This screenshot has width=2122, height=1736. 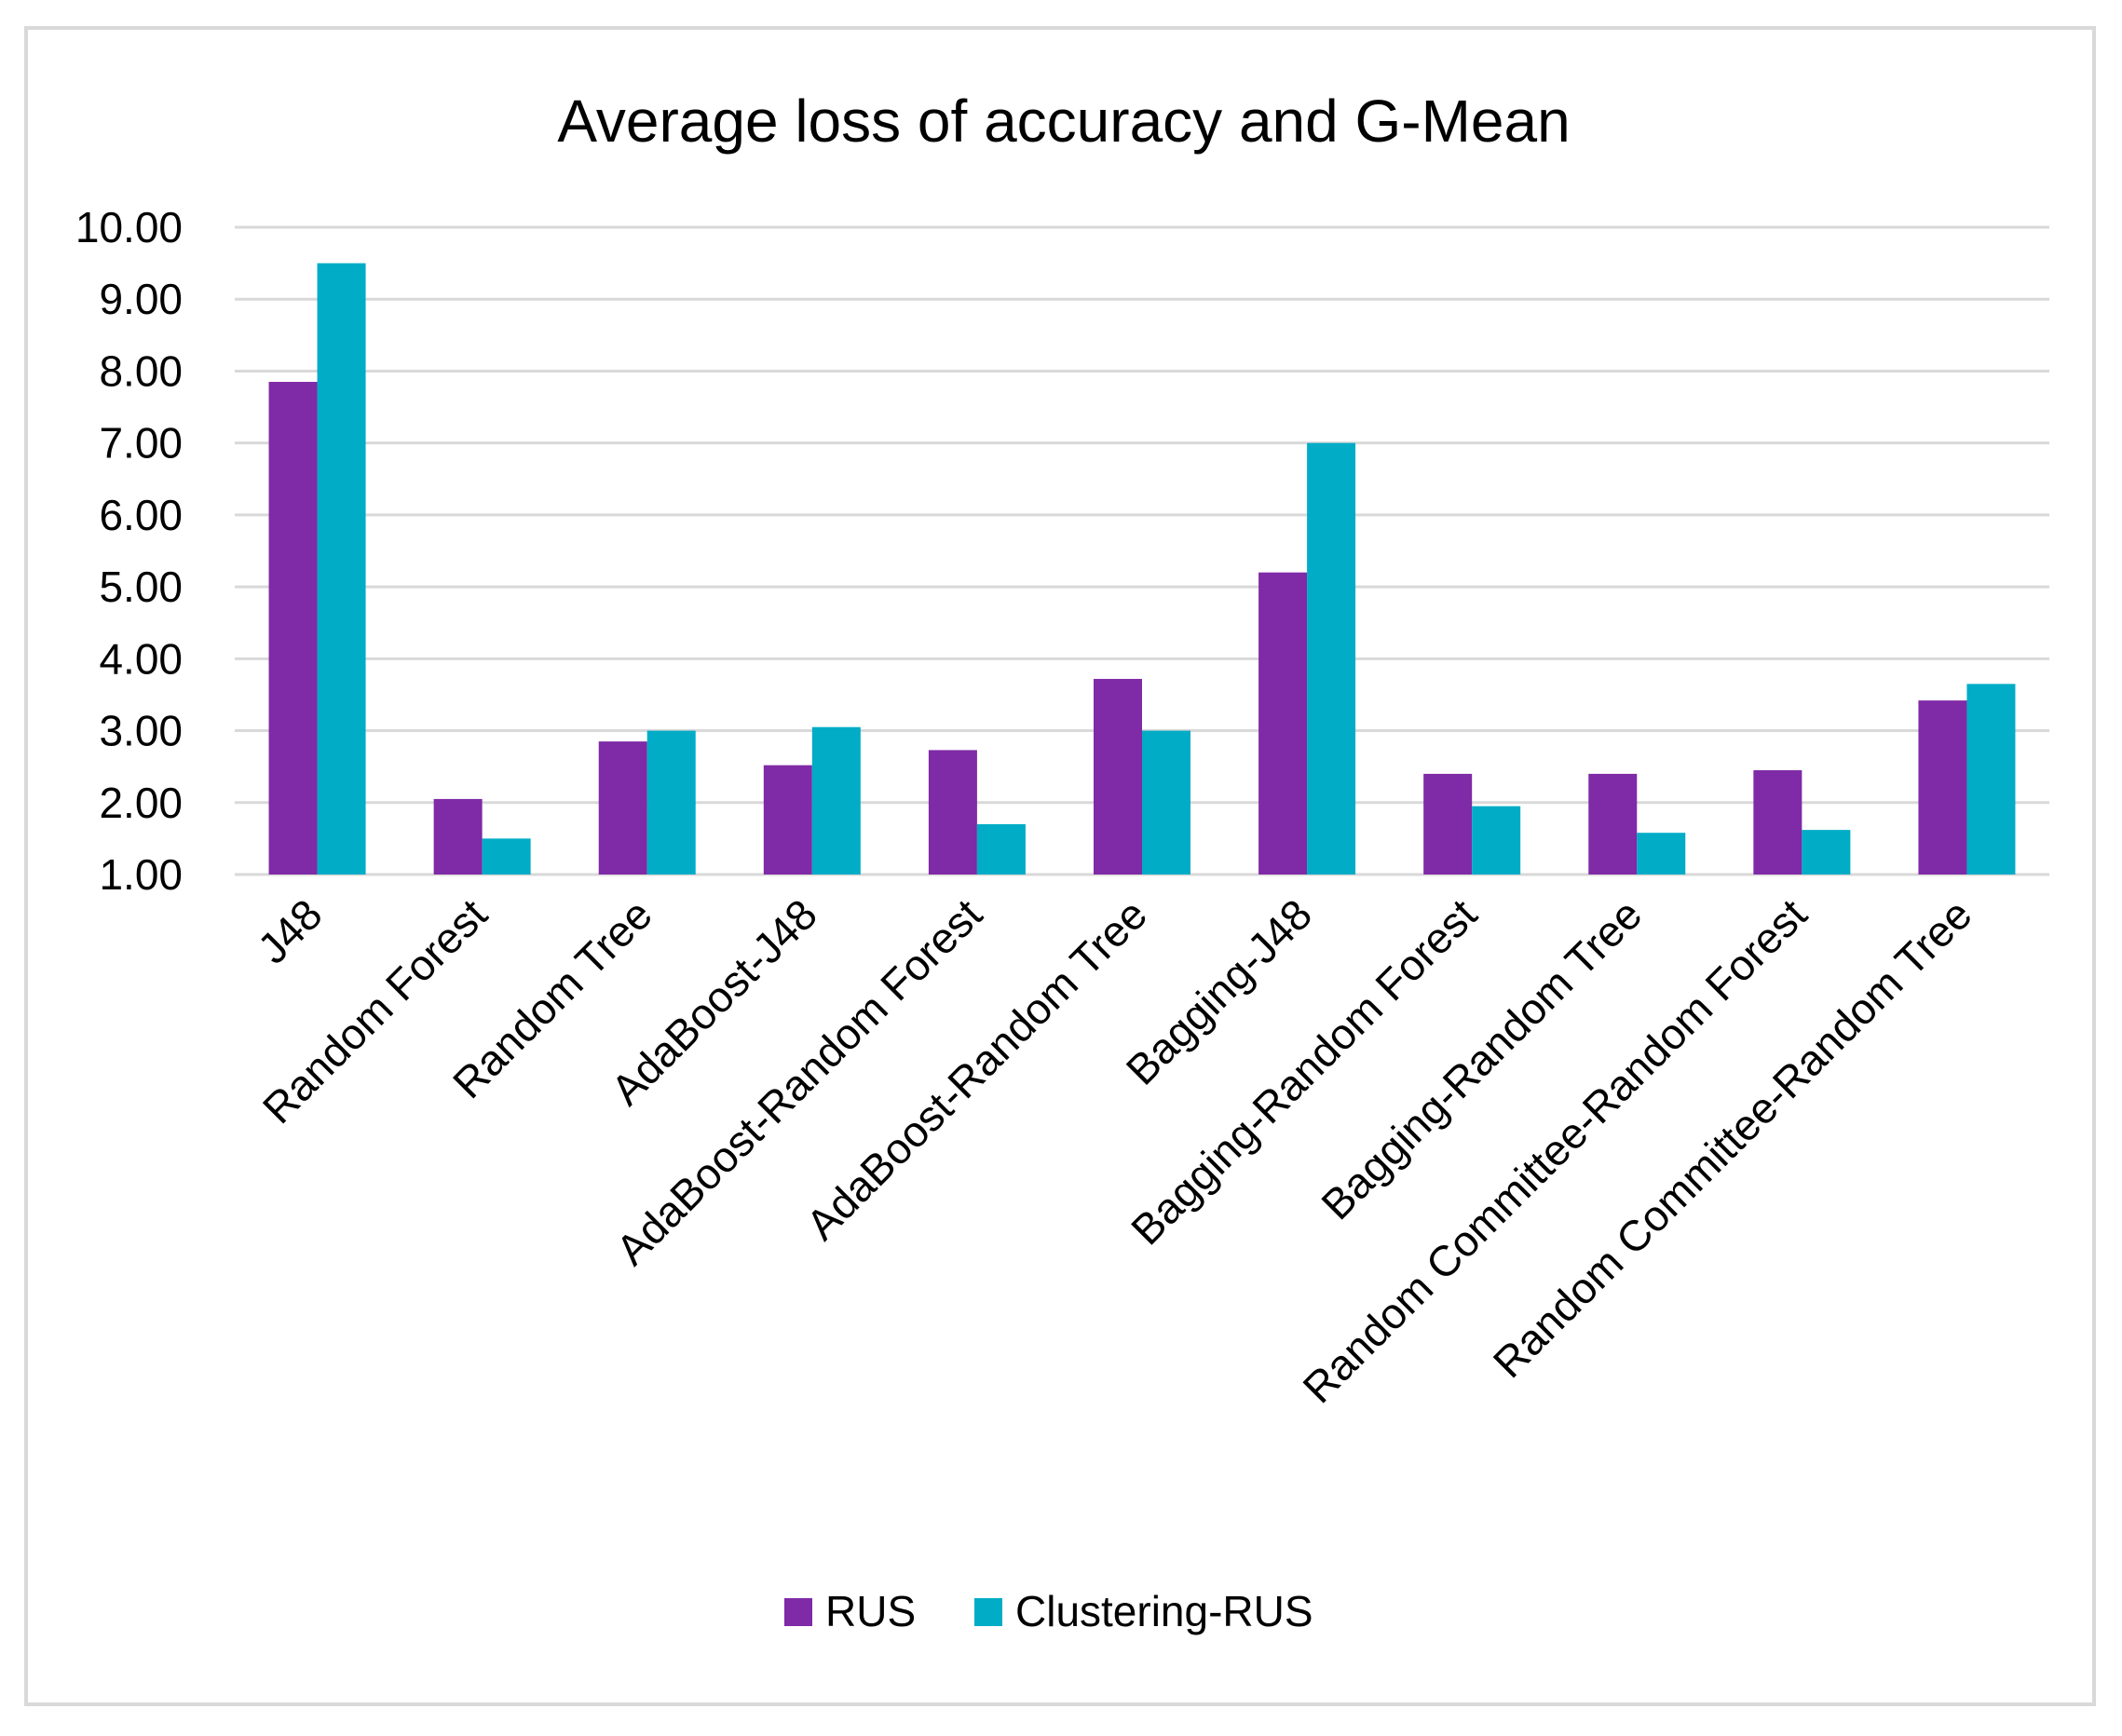 What do you see at coordinates (141, 803) in the screenshot?
I see `y-tick-label: 2.00` at bounding box center [141, 803].